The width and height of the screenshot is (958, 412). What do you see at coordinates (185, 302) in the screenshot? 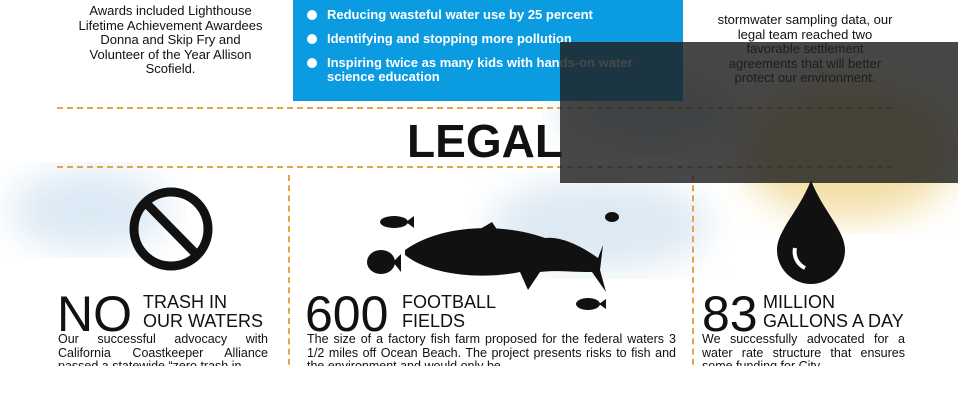
I see `stat-label: TRASH IN` at bounding box center [185, 302].